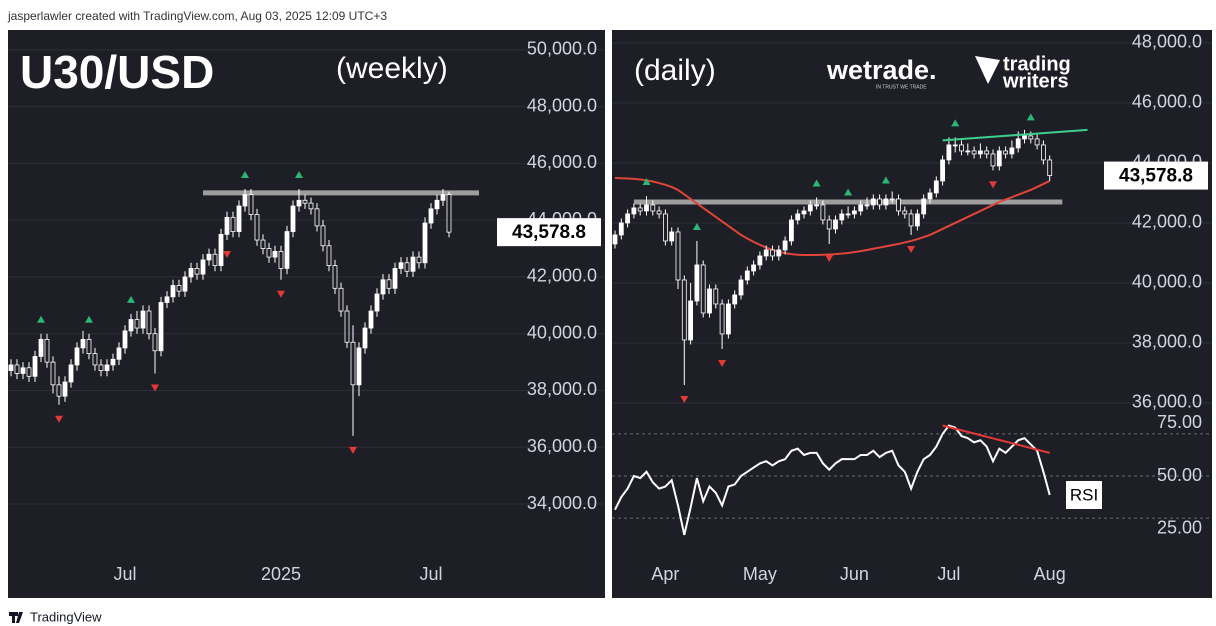 The image size is (1216, 626). Describe the element at coordinates (1167, 402) in the screenshot. I see `y-tick-label: 36,000.0` at that location.